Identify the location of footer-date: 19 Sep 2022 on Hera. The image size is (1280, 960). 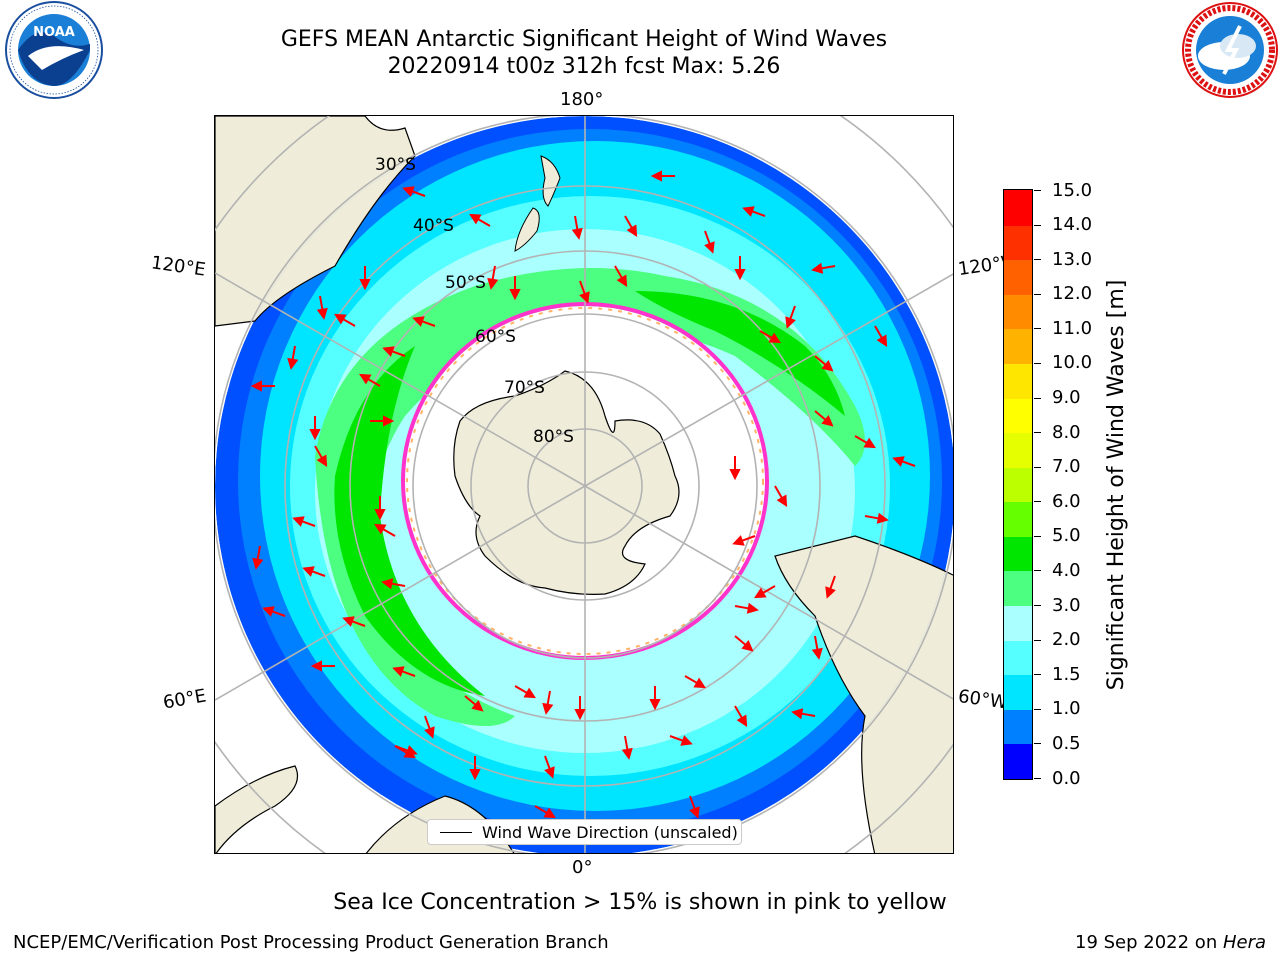
(1170, 942).